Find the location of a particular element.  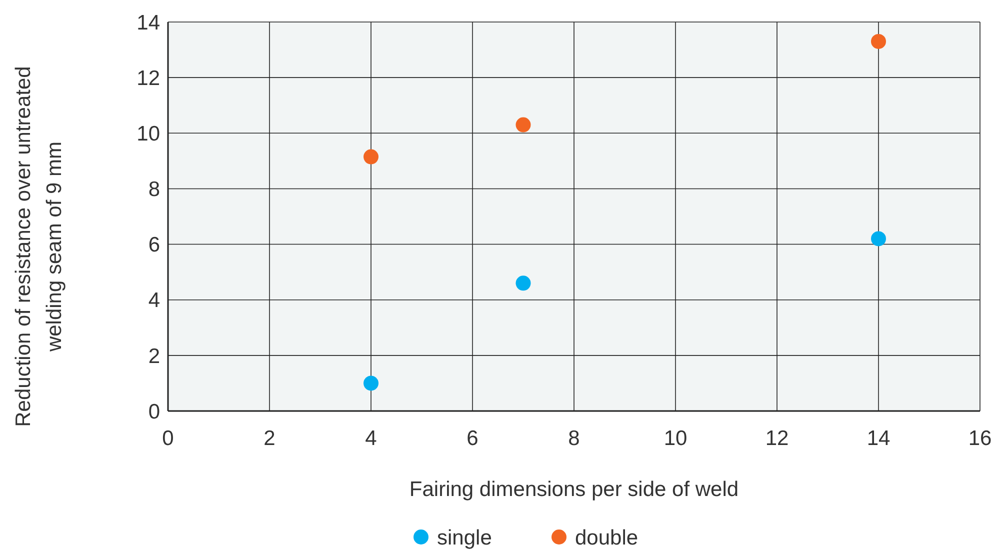

x-tick-label: 2 is located at coordinates (270, 438).